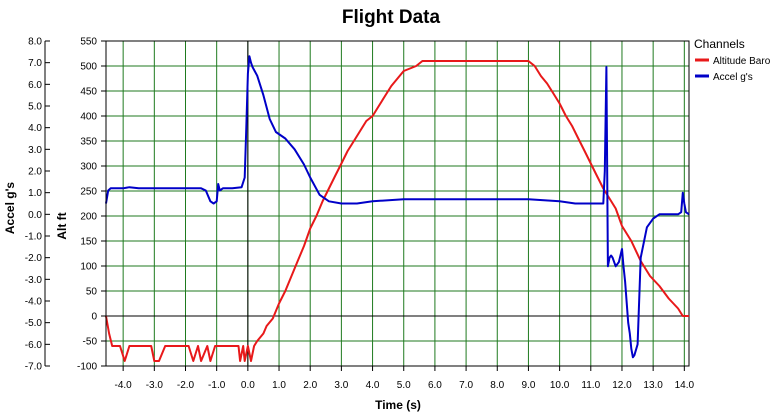 Image resolution: width=782 pixels, height=415 pixels. Describe the element at coordinates (34, 345) in the screenshot. I see `accel-tick-label: -6.0` at that location.